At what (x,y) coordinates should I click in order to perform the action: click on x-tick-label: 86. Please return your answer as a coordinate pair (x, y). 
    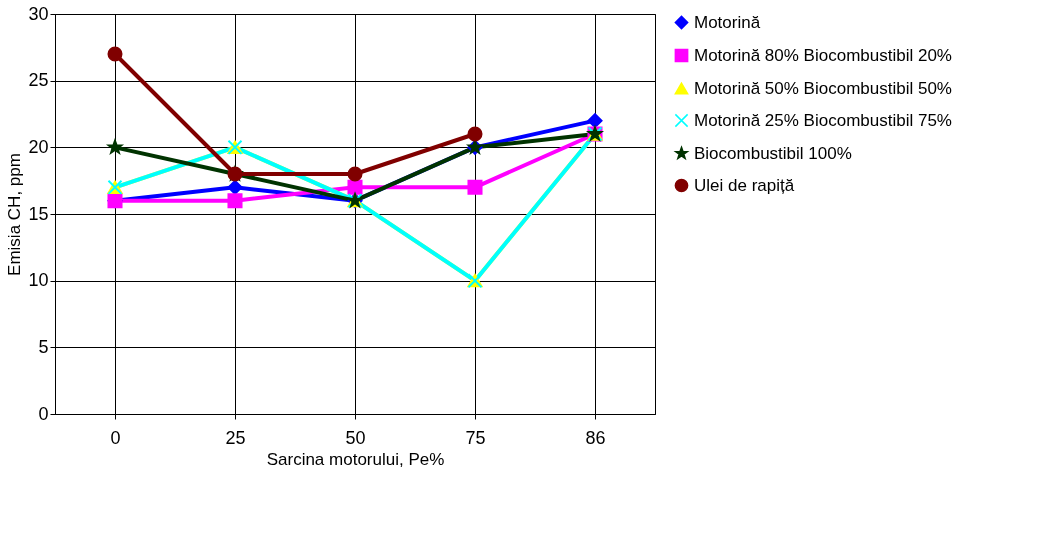
    Looking at the image, I should click on (595, 437).